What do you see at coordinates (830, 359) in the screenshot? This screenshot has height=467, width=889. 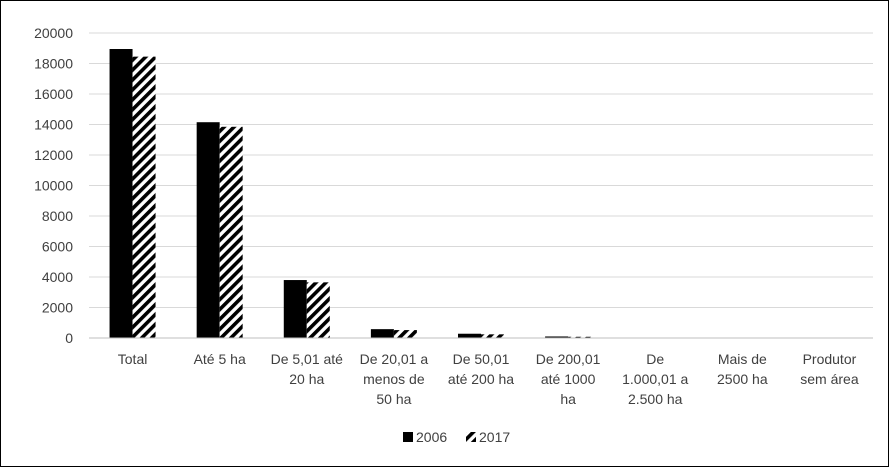 I see `x-tick-label: Produtor` at bounding box center [830, 359].